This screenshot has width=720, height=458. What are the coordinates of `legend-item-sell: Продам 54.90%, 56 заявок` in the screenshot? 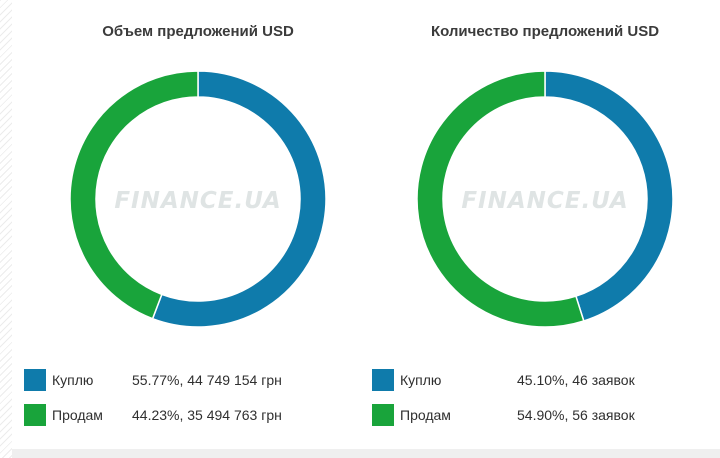 It's located at (532, 417).